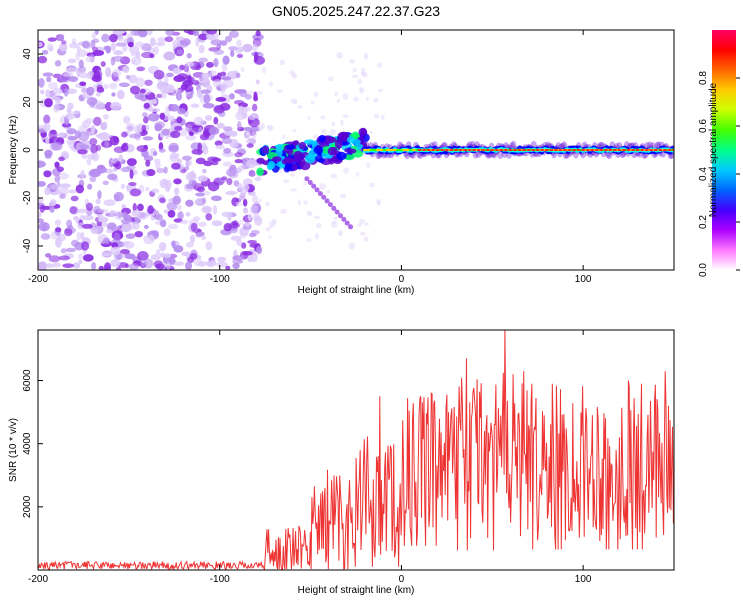  Describe the element at coordinates (724, 150) in the screenshot. I see `colorbar-gradient` at that location.